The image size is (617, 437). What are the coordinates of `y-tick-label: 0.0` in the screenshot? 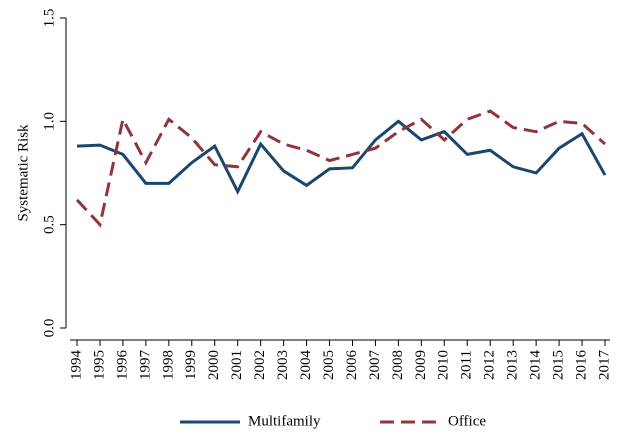 It's located at (49, 328).